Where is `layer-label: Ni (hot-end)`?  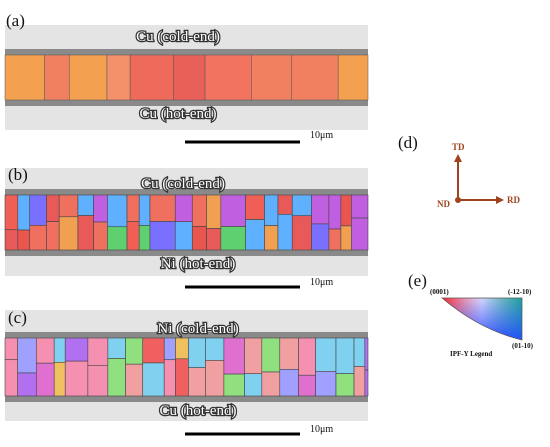 layer-label: Ni (hot-end) is located at coordinates (198, 264).